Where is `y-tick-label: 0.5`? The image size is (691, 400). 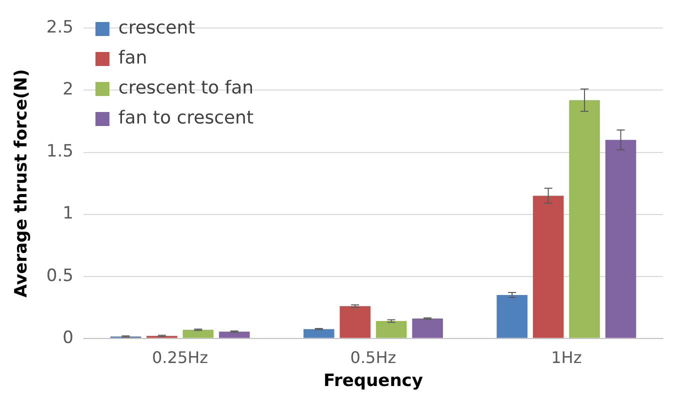
y-tick-label: 0.5 is located at coordinates (60, 276).